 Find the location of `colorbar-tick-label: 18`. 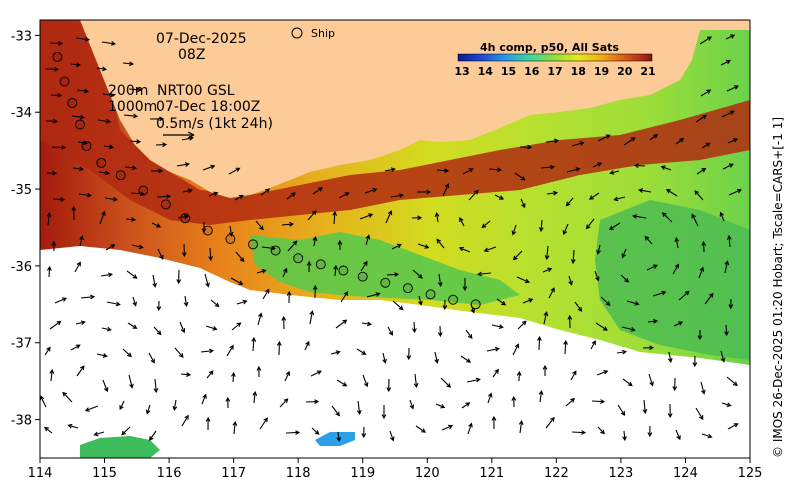

colorbar-tick-label: 18 is located at coordinates (578, 71).